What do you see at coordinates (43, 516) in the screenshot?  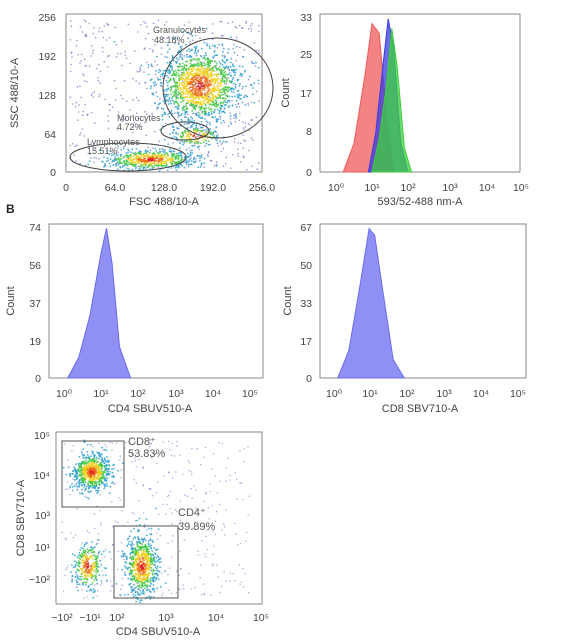 I see `y-tick-label: 10³` at bounding box center [43, 516].